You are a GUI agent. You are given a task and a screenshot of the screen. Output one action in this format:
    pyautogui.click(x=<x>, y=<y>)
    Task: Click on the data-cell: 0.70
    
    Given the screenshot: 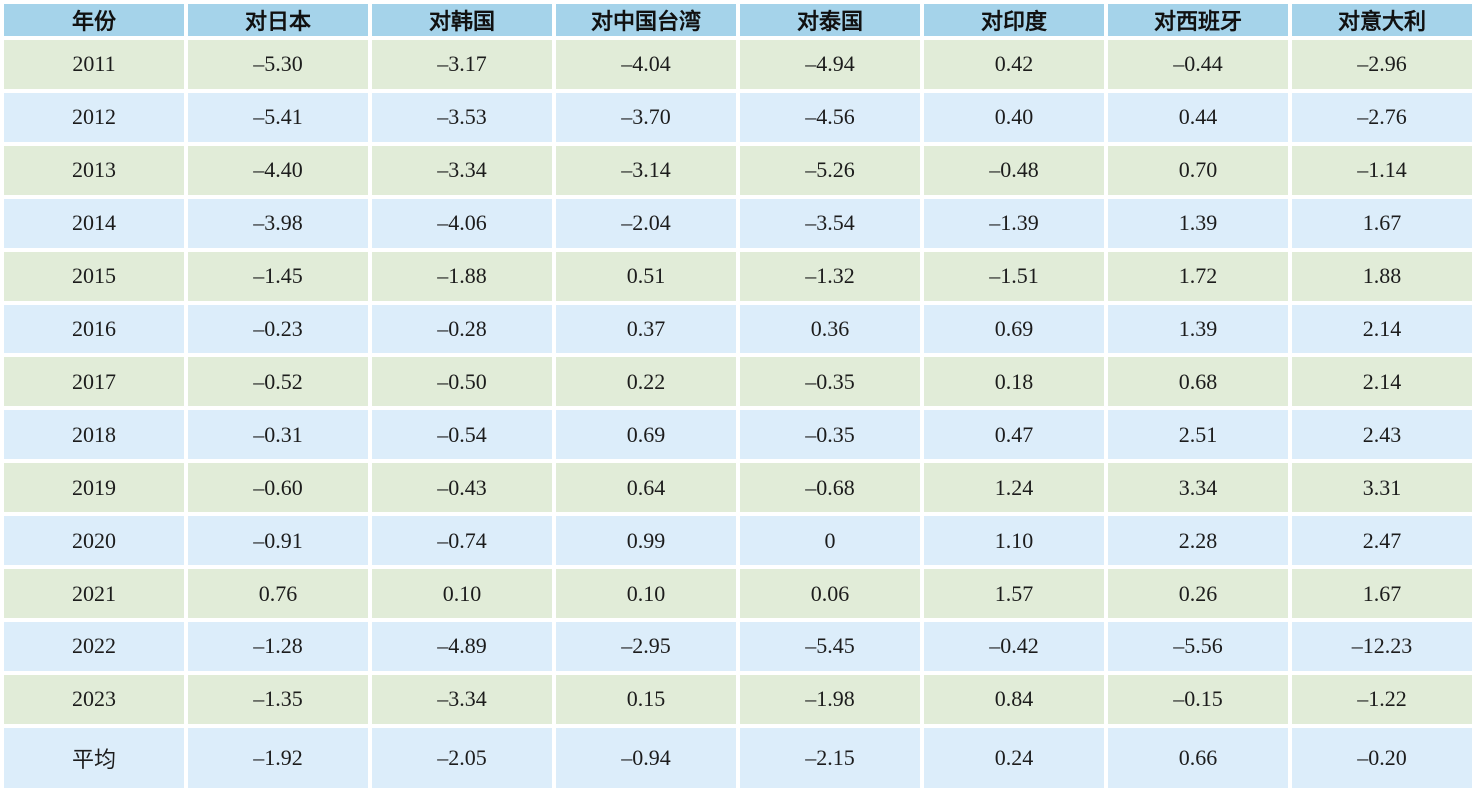 What is the action you would take?
    pyautogui.click(x=1198, y=170)
    